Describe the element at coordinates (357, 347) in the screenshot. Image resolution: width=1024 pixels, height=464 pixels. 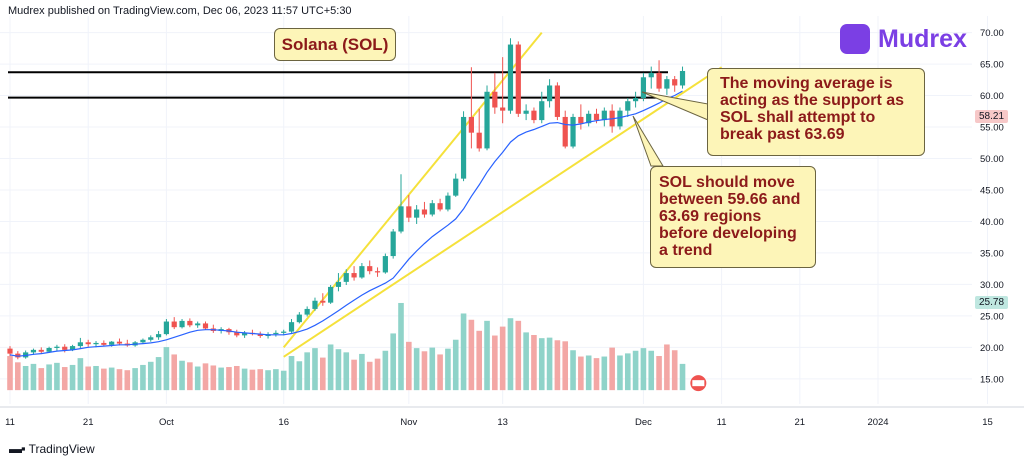
I see `volume-bars` at that location.